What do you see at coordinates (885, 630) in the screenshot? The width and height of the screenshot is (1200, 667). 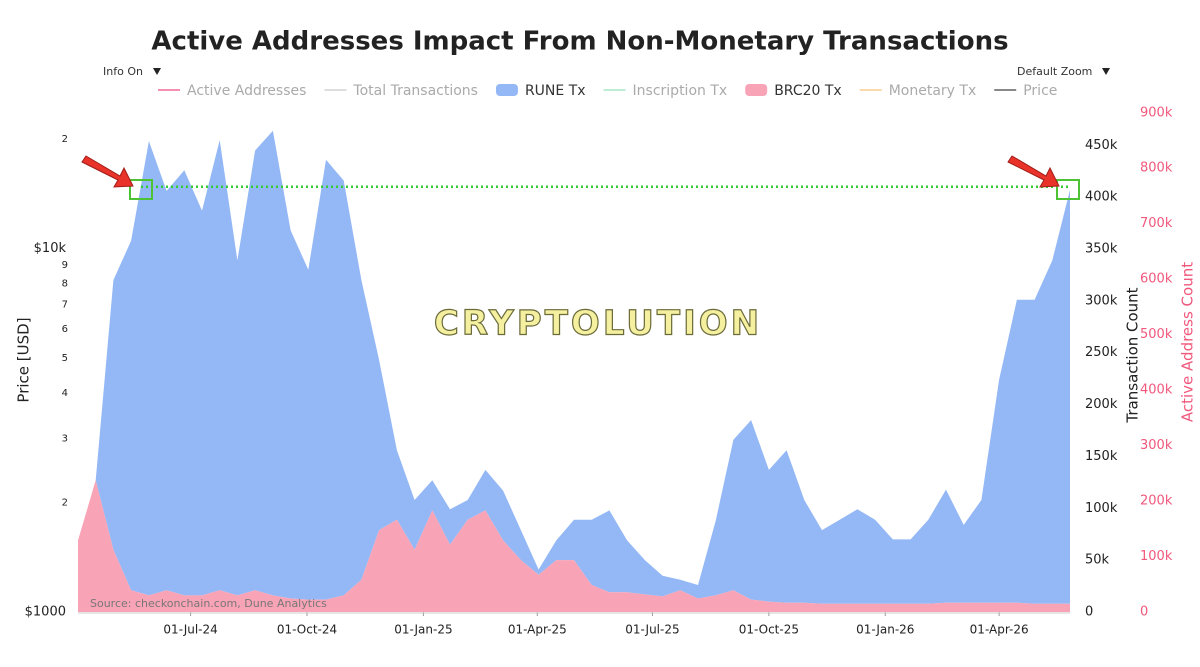 I see `x-tick-label: 01-Jan-26` at bounding box center [885, 630].